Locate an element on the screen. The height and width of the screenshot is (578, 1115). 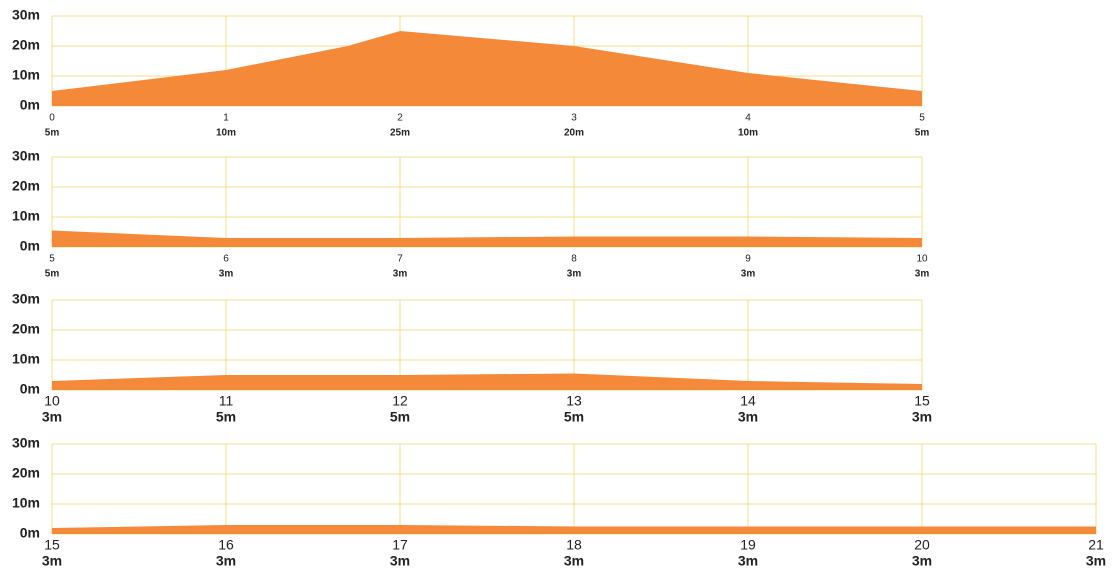
x-tick-label: 3 is located at coordinates (574, 118).